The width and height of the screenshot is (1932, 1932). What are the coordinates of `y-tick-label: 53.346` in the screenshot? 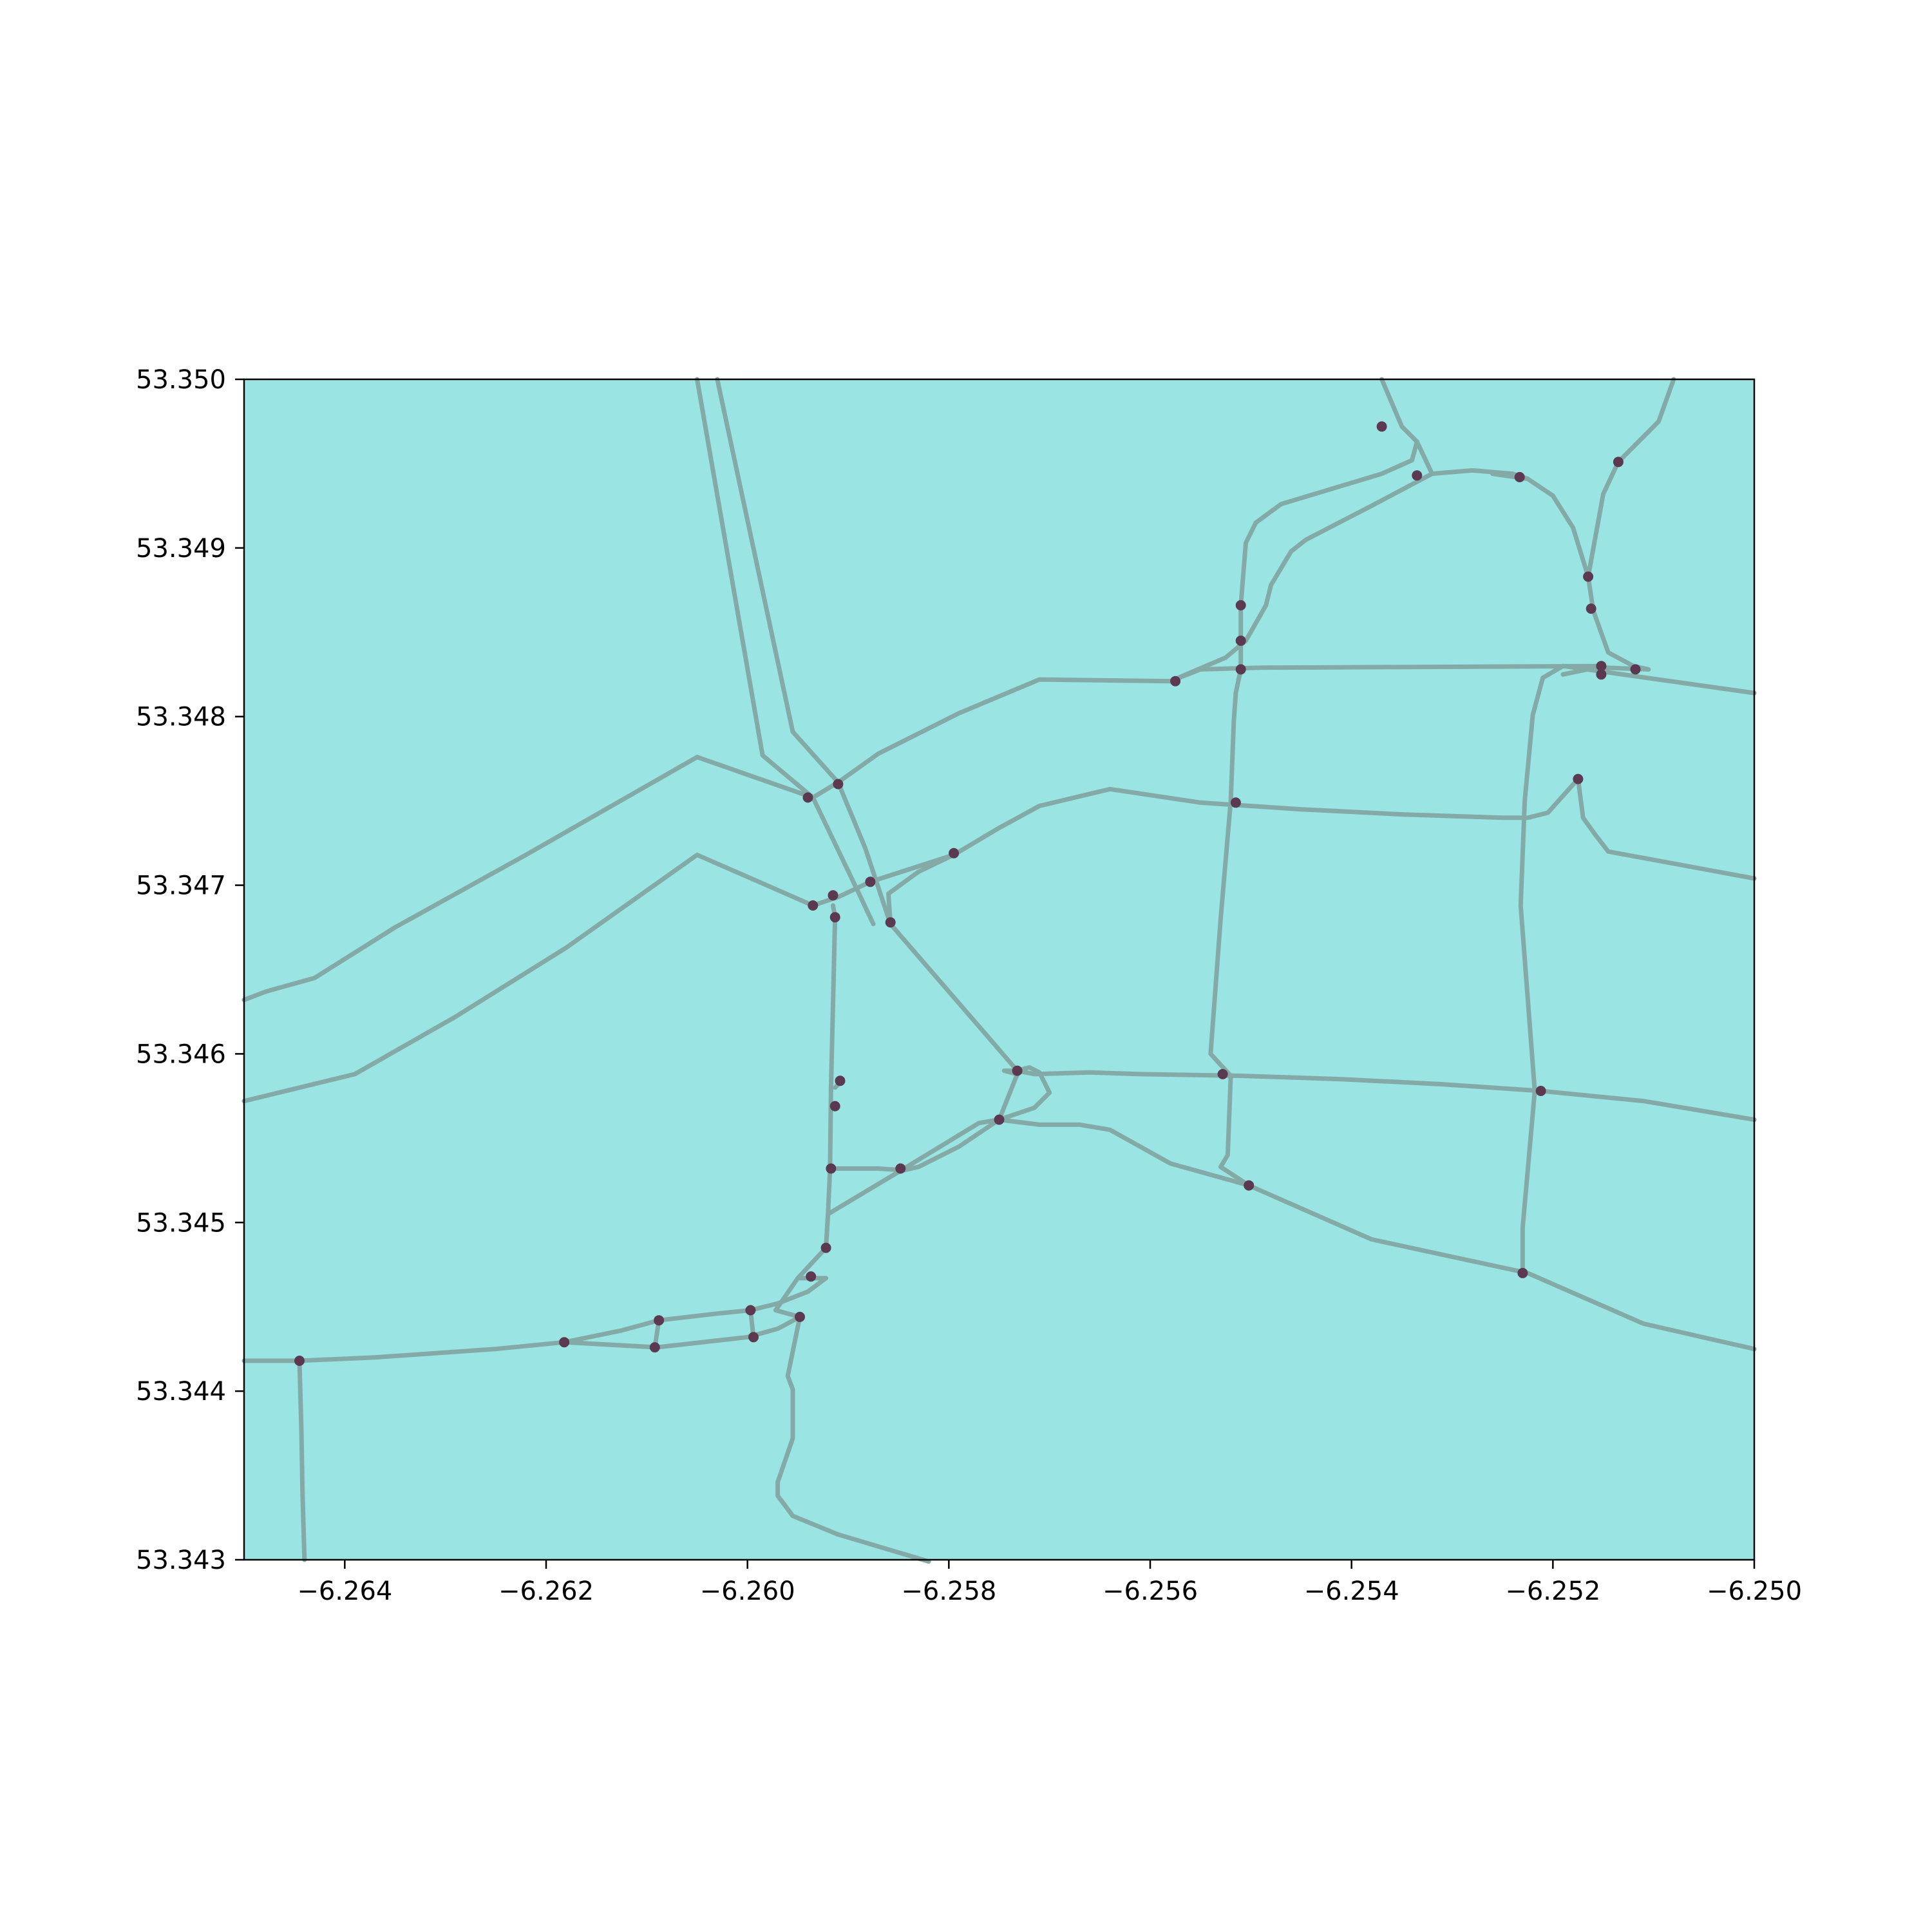 It's located at (181, 1054).